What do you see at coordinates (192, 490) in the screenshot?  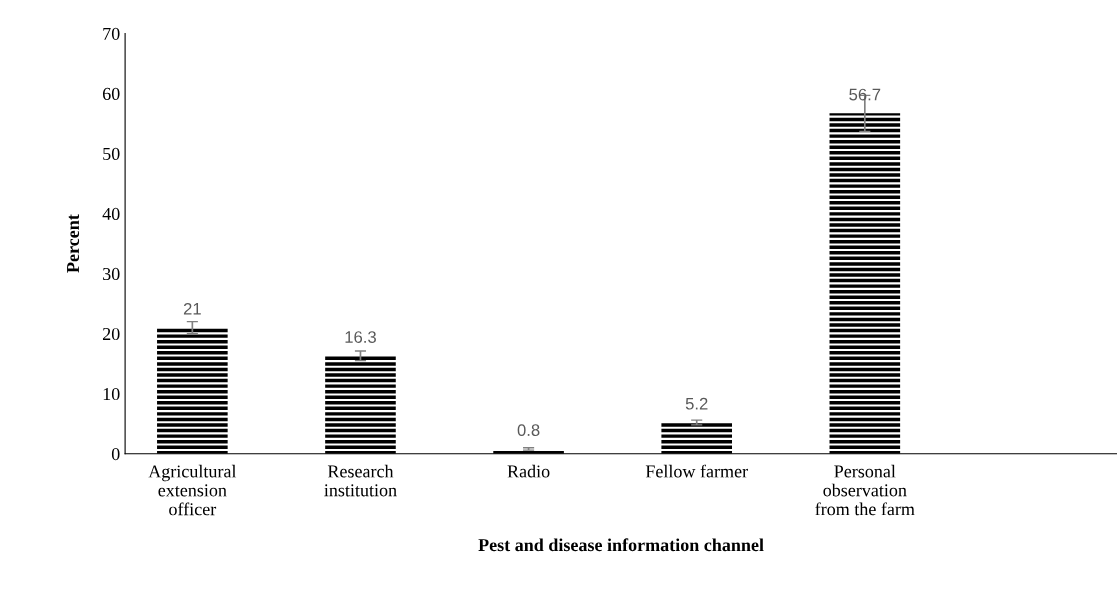 I see `x-tick-label: Agricultural extension officer` at bounding box center [192, 490].